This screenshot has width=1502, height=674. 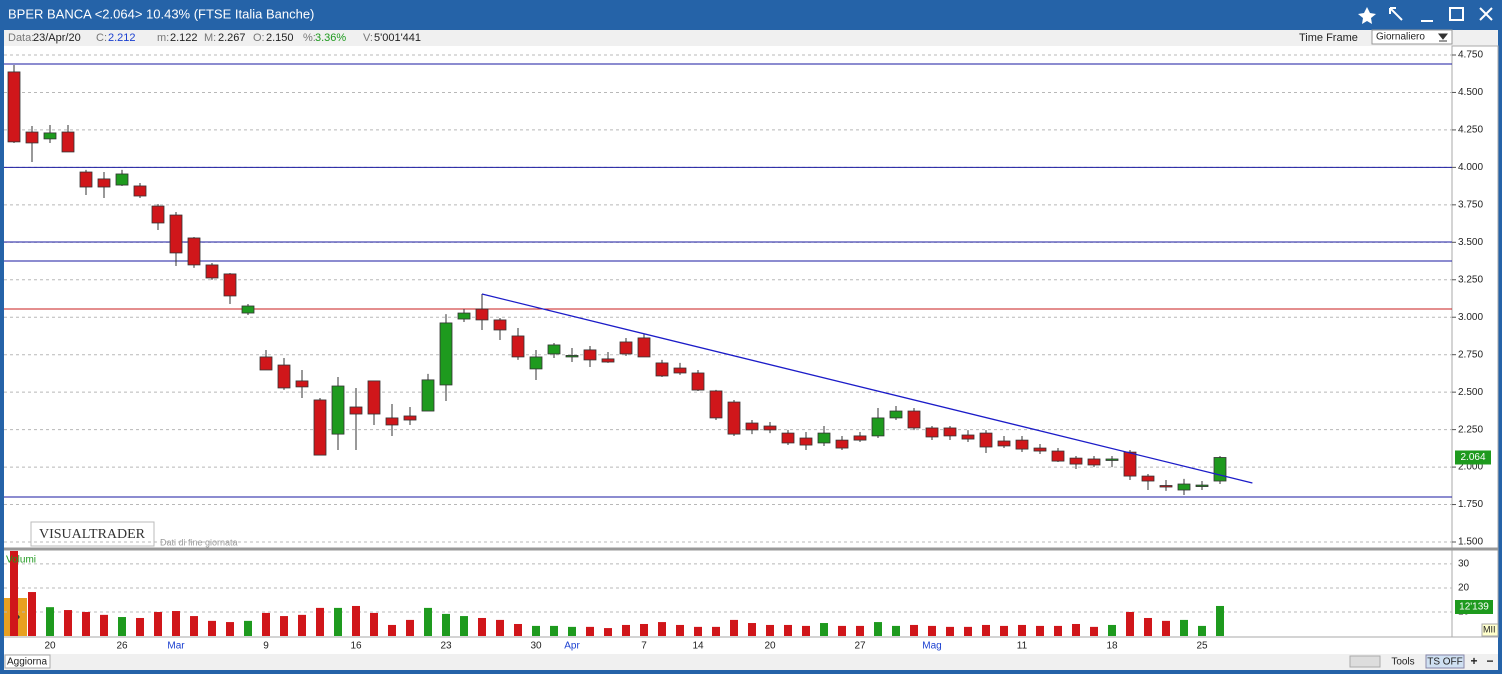 I want to click on x-tick-label: Mar, so click(x=176, y=646).